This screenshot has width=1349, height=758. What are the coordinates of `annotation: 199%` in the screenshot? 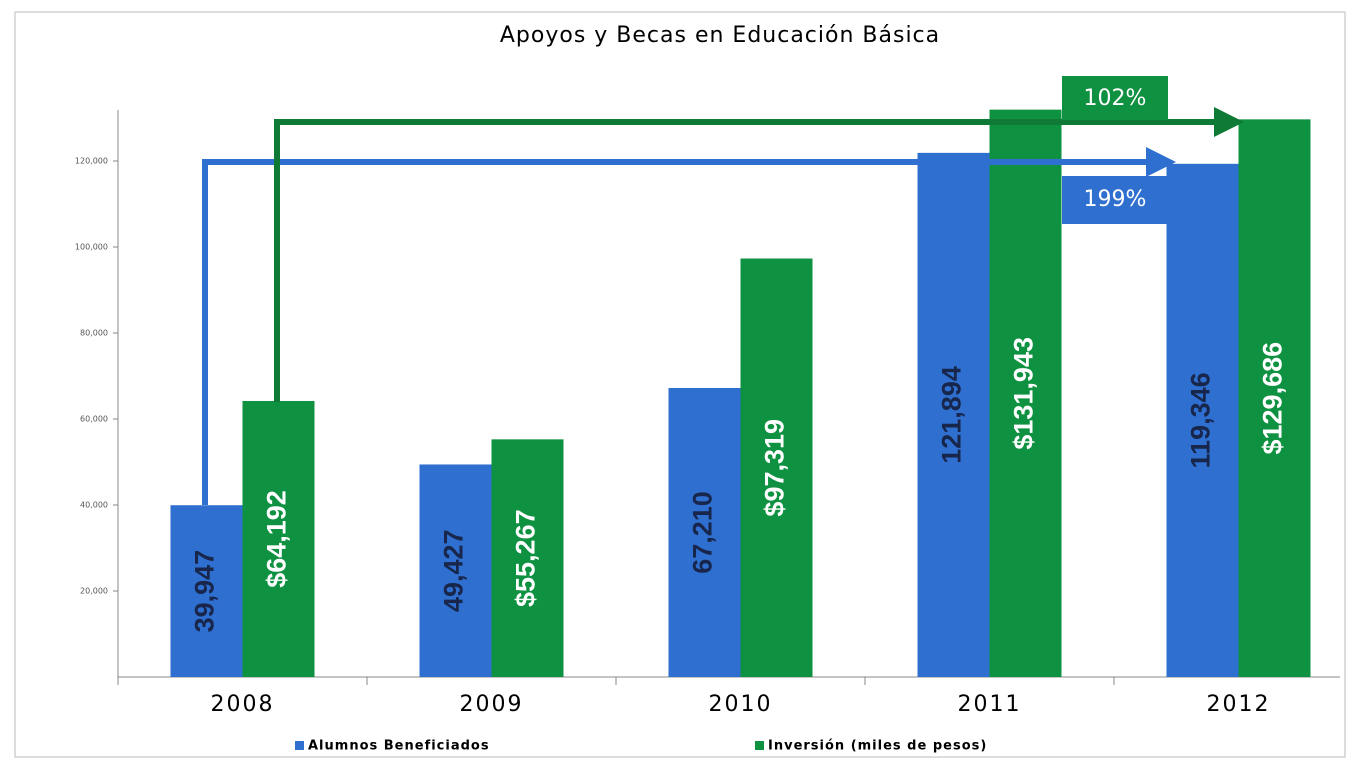 It's located at (1115, 199).